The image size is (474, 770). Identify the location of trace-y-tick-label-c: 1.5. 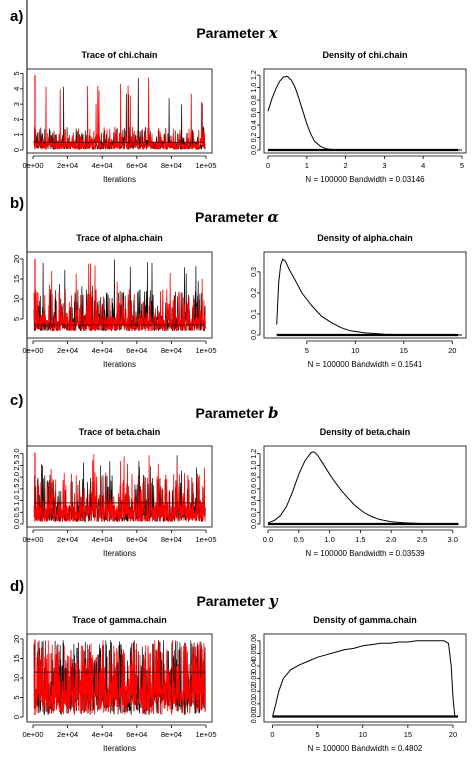
(16, 489).